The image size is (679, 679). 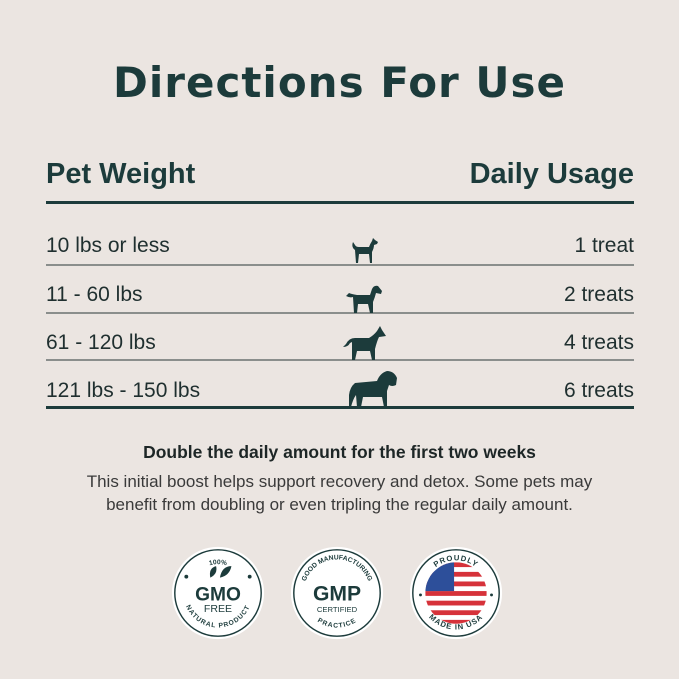 What do you see at coordinates (373, 389) in the screenshot?
I see `giant-dog-icon` at bounding box center [373, 389].